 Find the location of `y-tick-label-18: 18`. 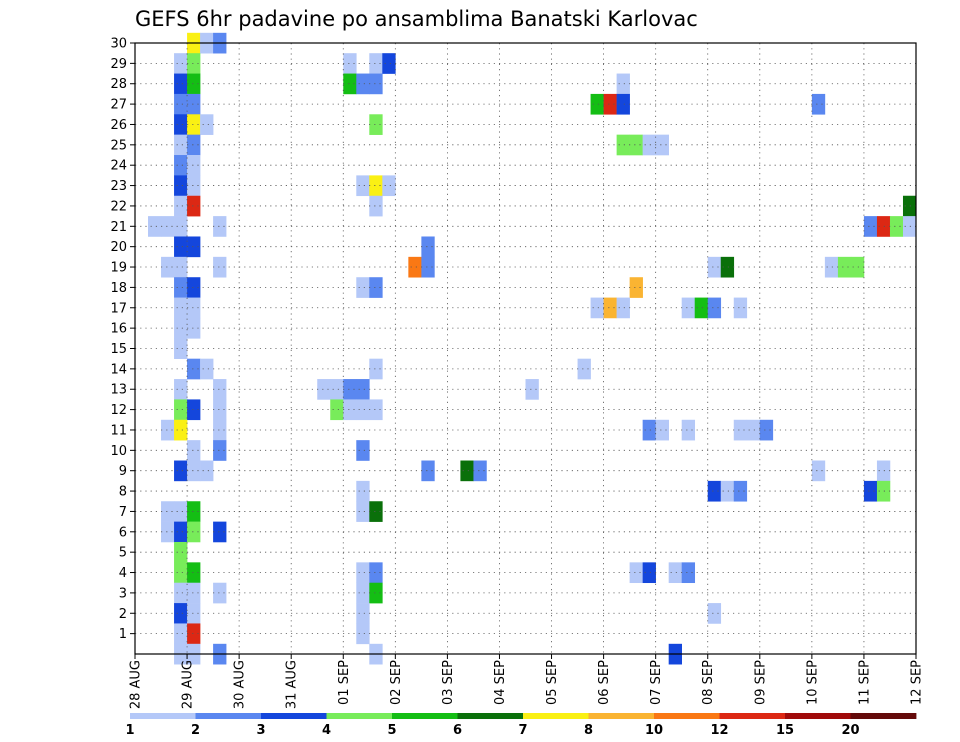

y-tick-label-18: 18 is located at coordinates (118, 288).